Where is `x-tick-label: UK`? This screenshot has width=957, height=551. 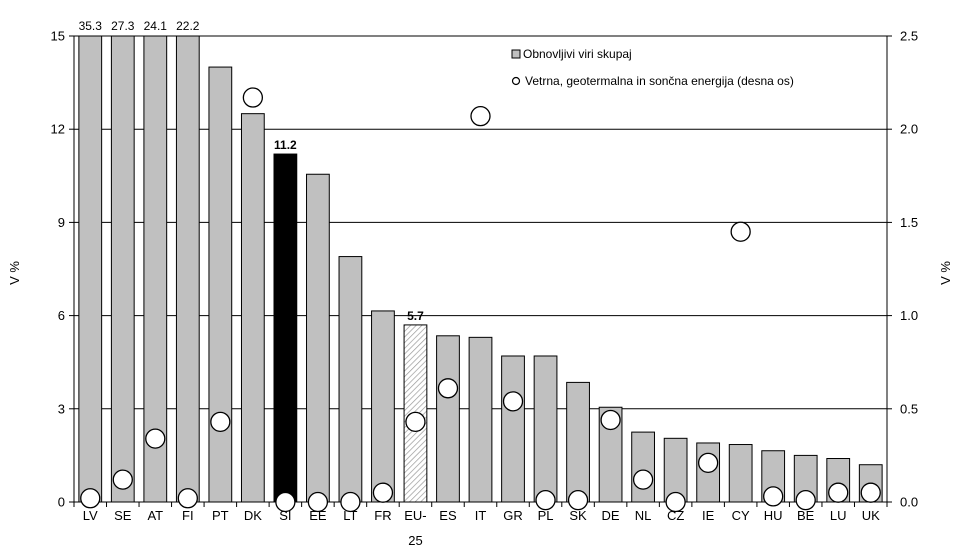
x-tick-label: UK is located at coordinates (871, 515).